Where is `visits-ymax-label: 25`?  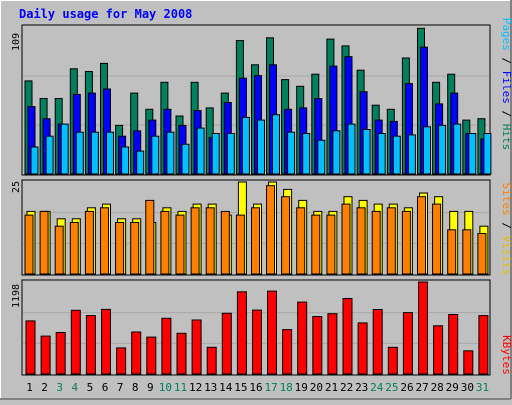 visits-ymax-label: 25 is located at coordinates (16, 187).